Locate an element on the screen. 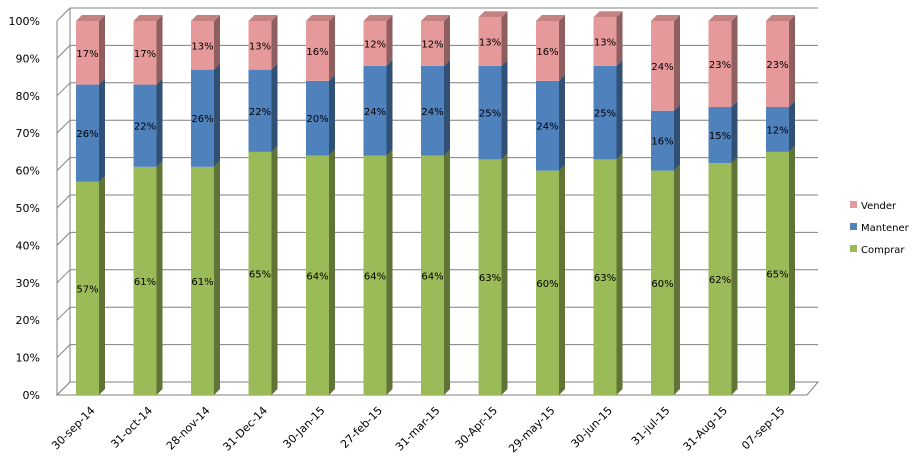 The image size is (916, 463). y-tick-label: 20% is located at coordinates (28, 320).